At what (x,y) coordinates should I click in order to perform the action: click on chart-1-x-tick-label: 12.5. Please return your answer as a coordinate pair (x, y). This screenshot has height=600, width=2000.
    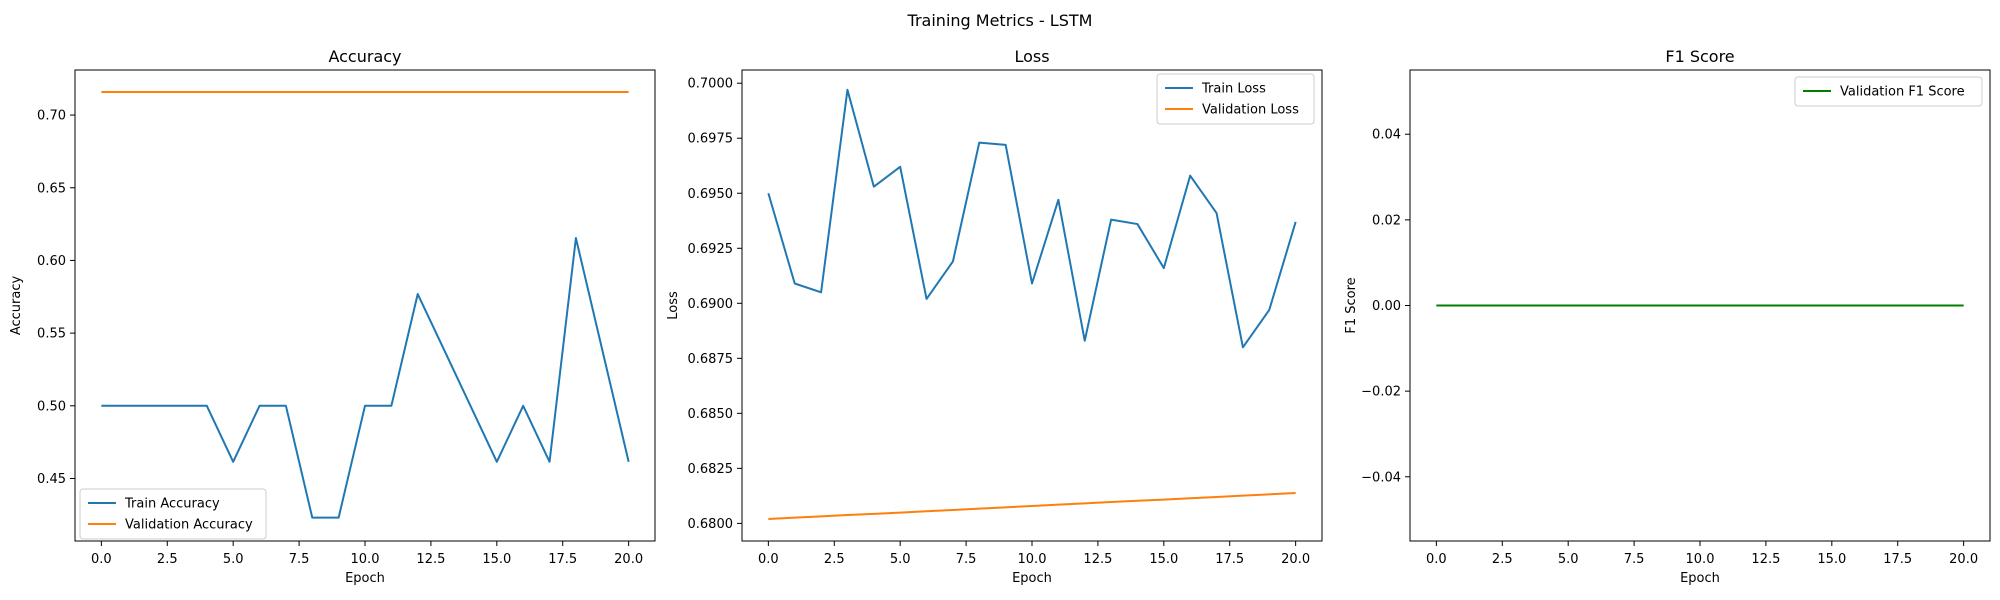
    Looking at the image, I should click on (430, 559).